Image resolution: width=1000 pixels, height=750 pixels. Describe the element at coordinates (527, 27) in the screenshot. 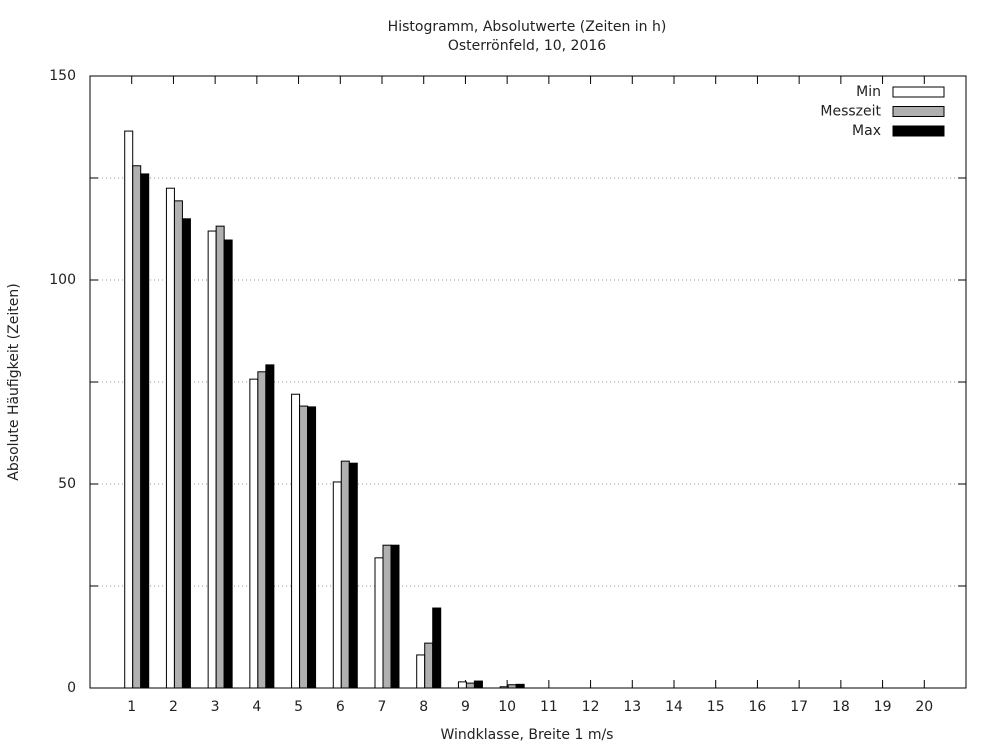

I see `chart-title: Histogramm, Absolutwerte (Zeiten in h)` at that location.